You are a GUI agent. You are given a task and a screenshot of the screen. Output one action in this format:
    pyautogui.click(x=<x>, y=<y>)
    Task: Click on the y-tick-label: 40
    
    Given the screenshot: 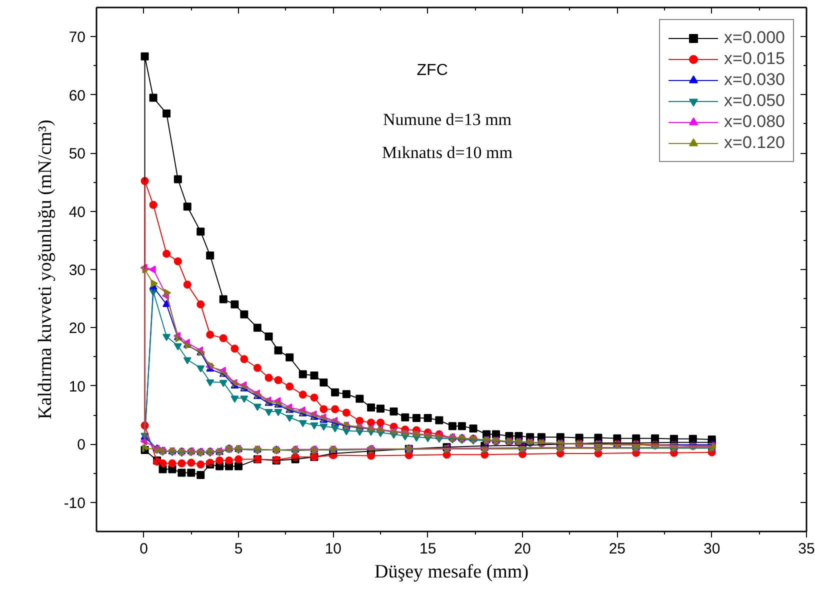 What is the action you would take?
    pyautogui.click(x=77, y=212)
    